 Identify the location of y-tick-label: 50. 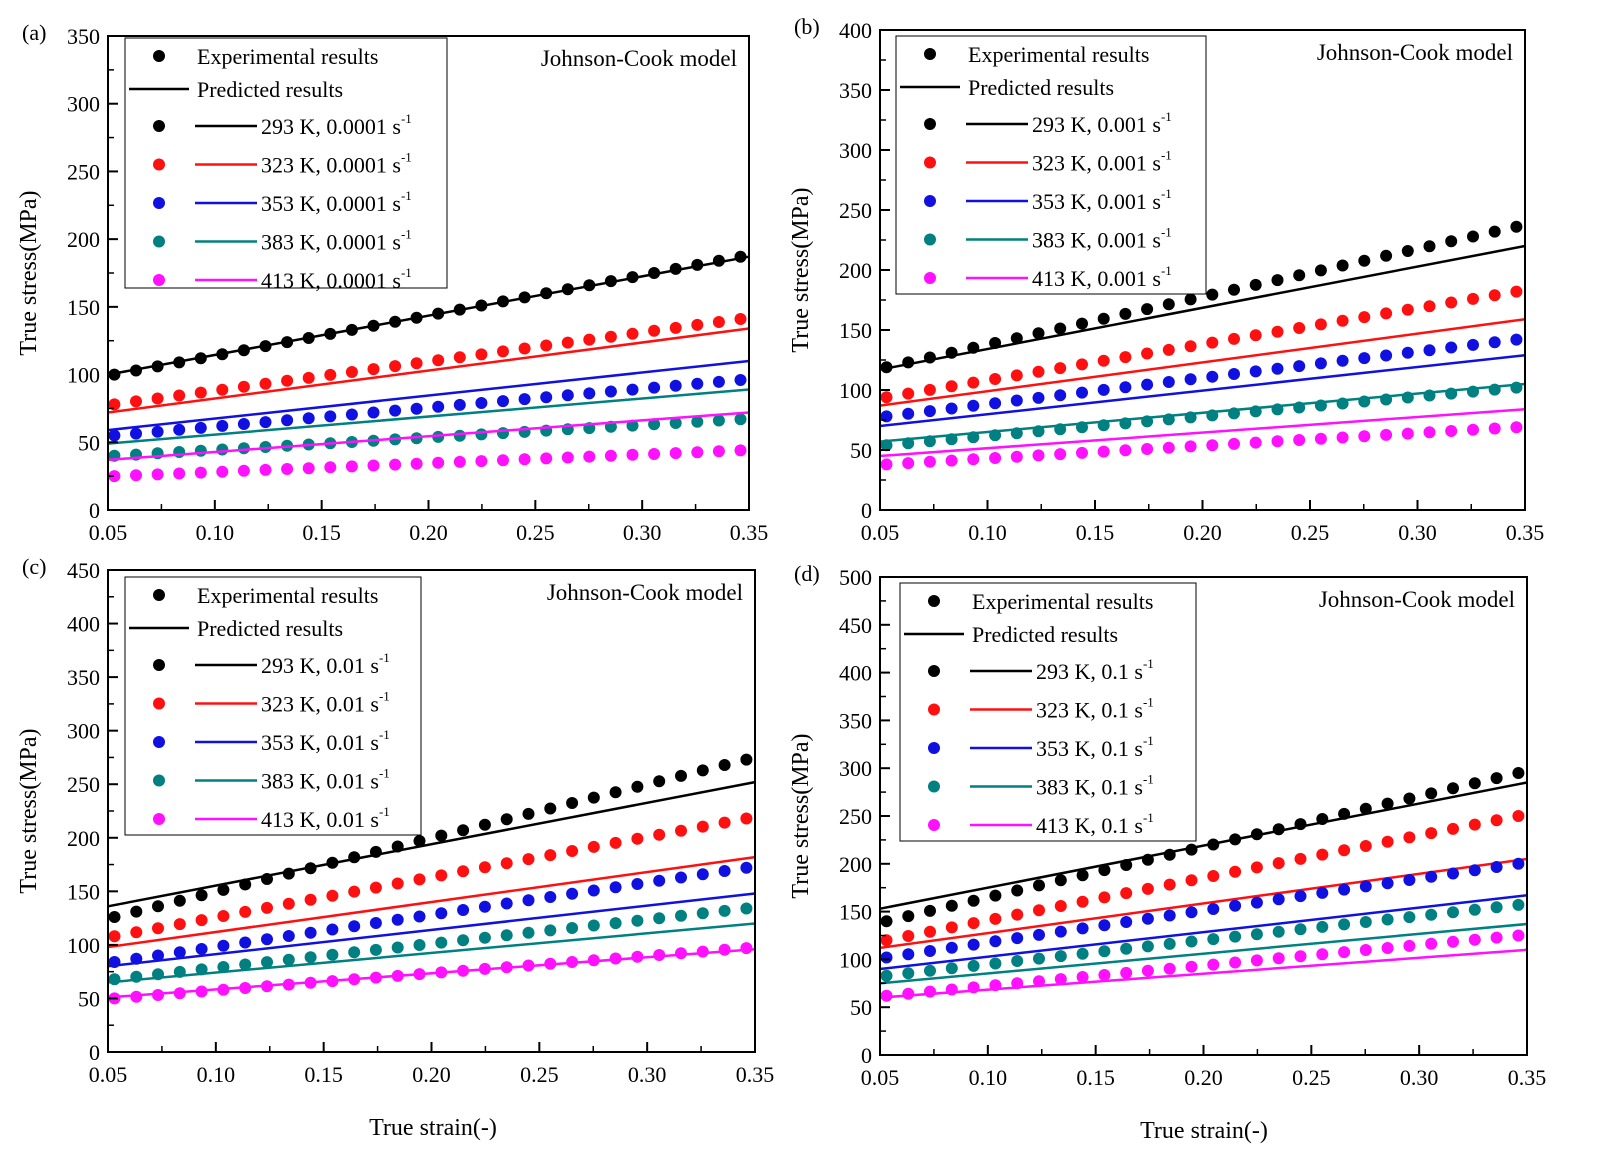
(861, 1007).